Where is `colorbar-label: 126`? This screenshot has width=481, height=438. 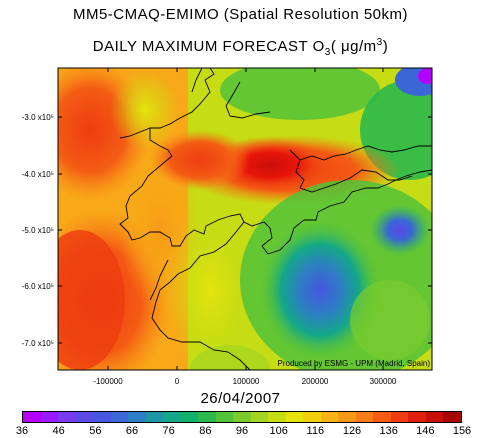 colorbar-label: 126 is located at coordinates (352, 431).